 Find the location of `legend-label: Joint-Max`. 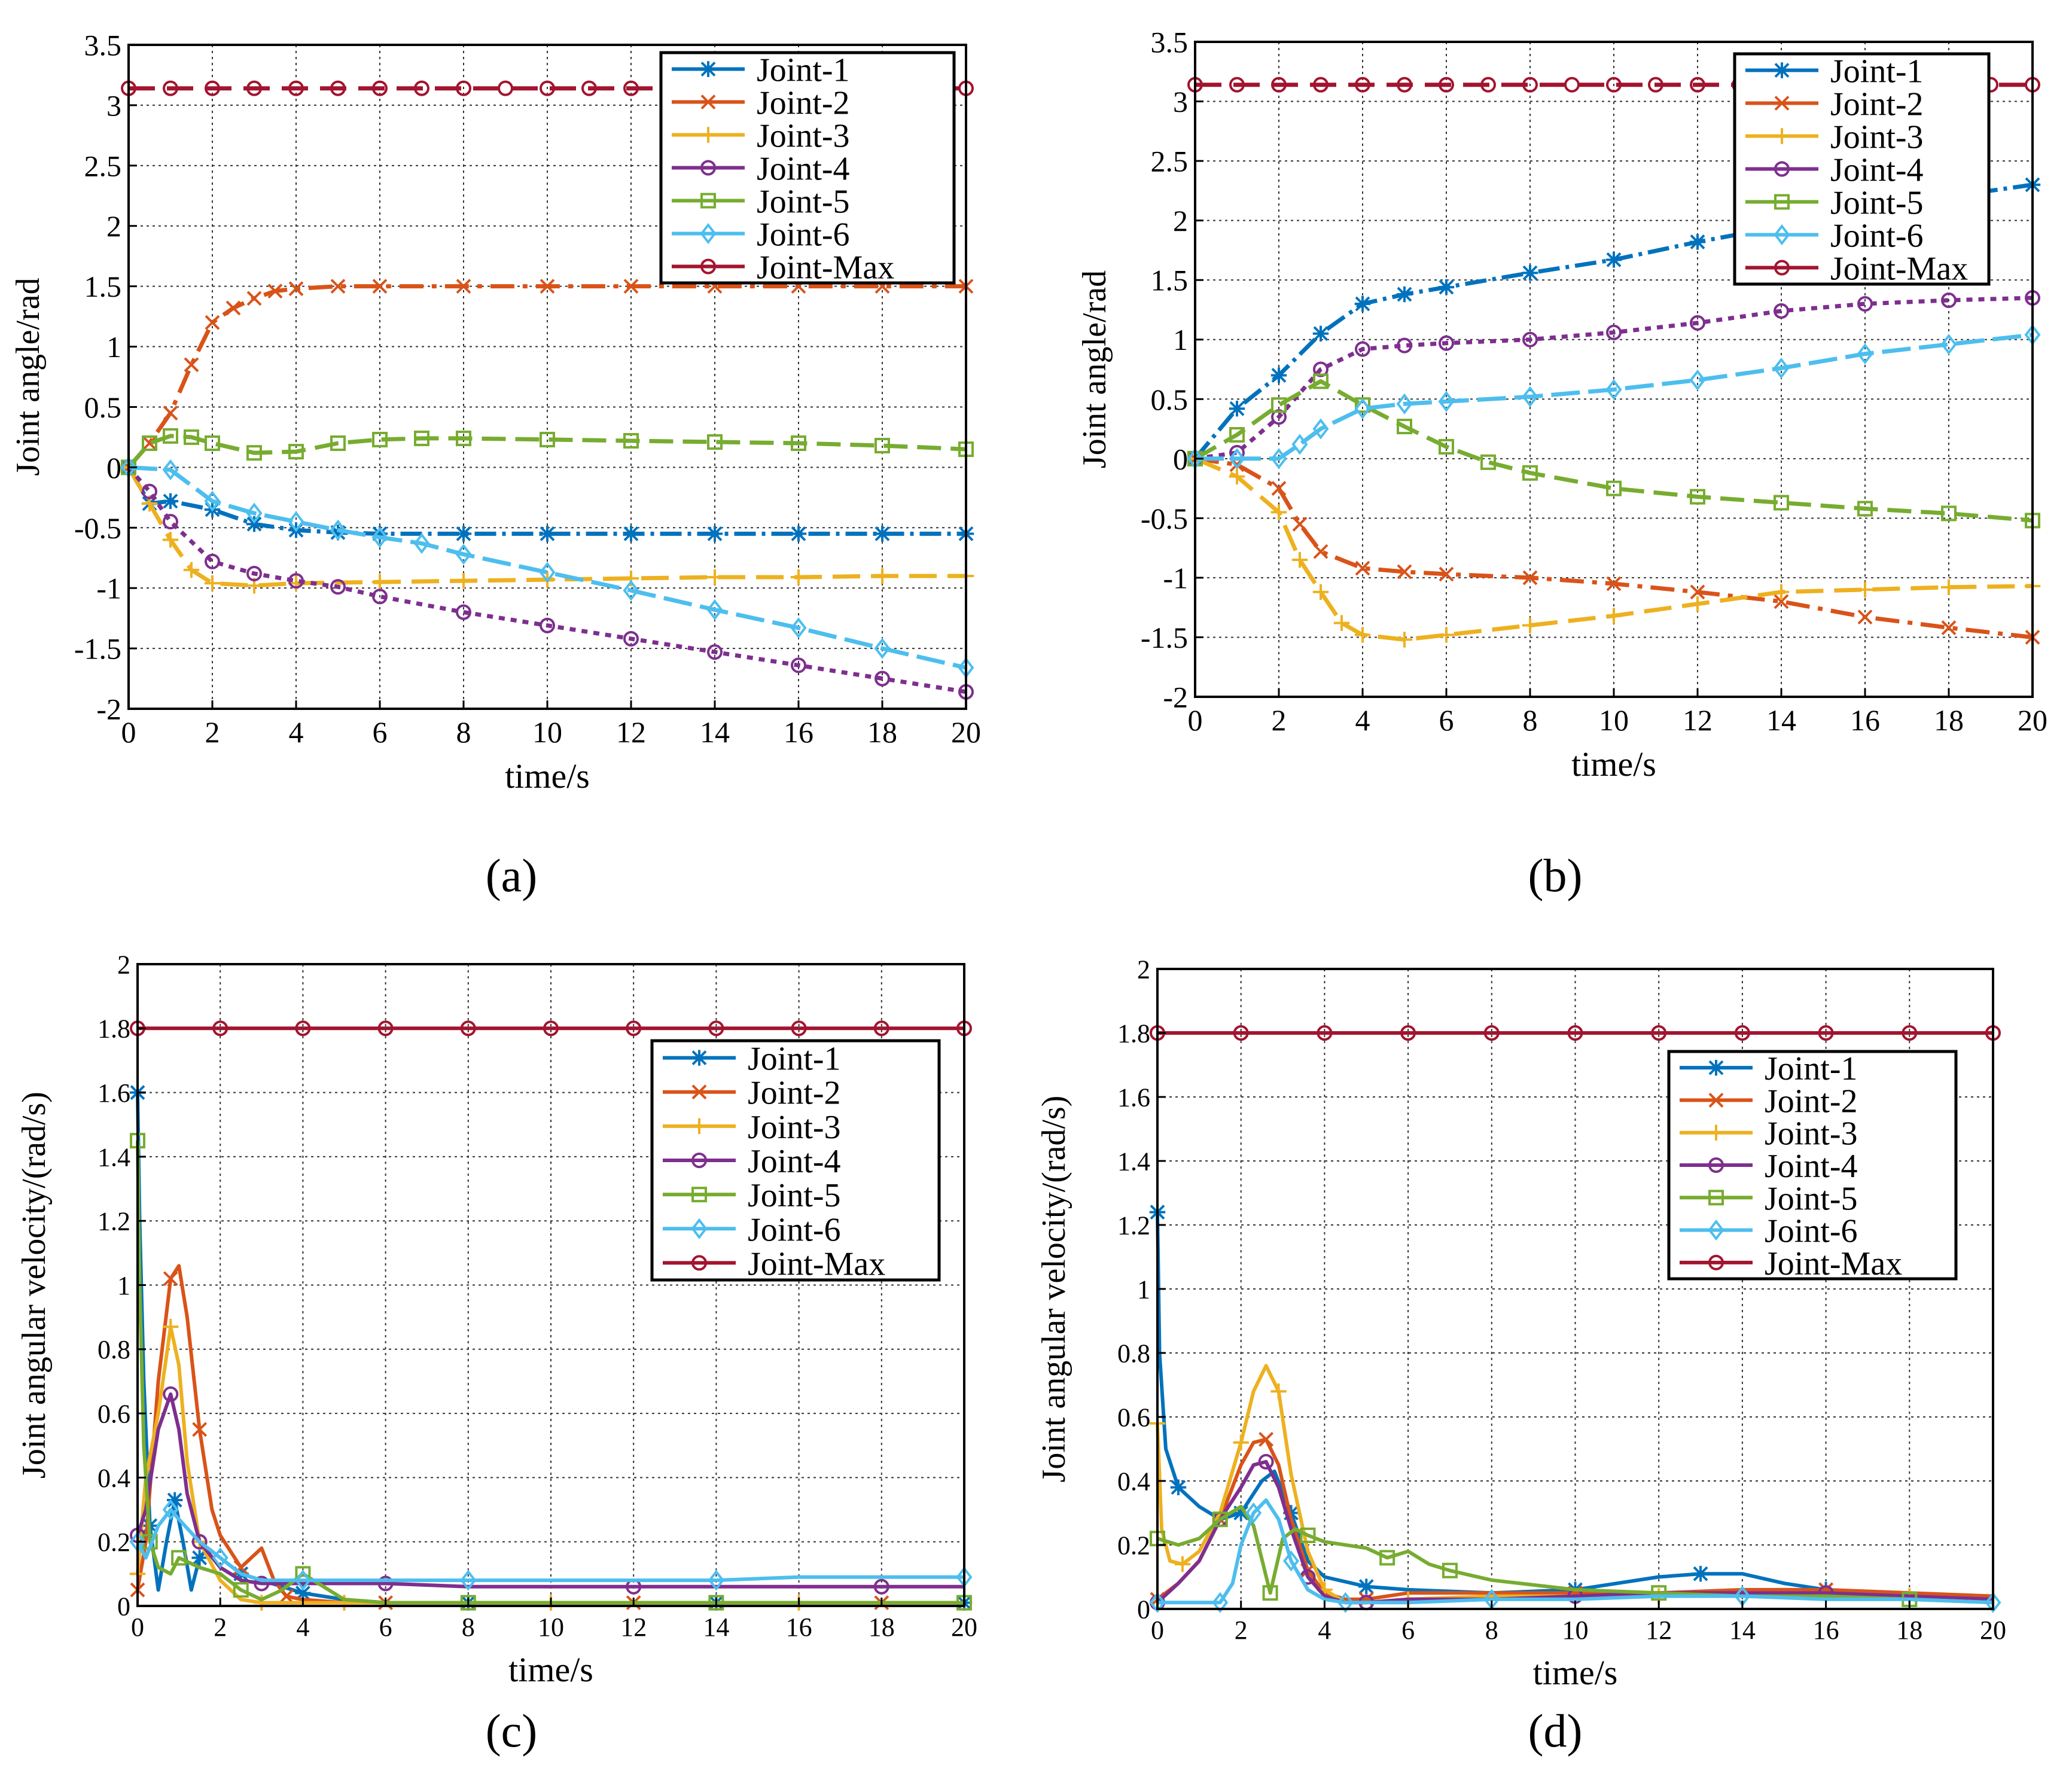

legend-label: Joint-Max is located at coordinates (1899, 269).